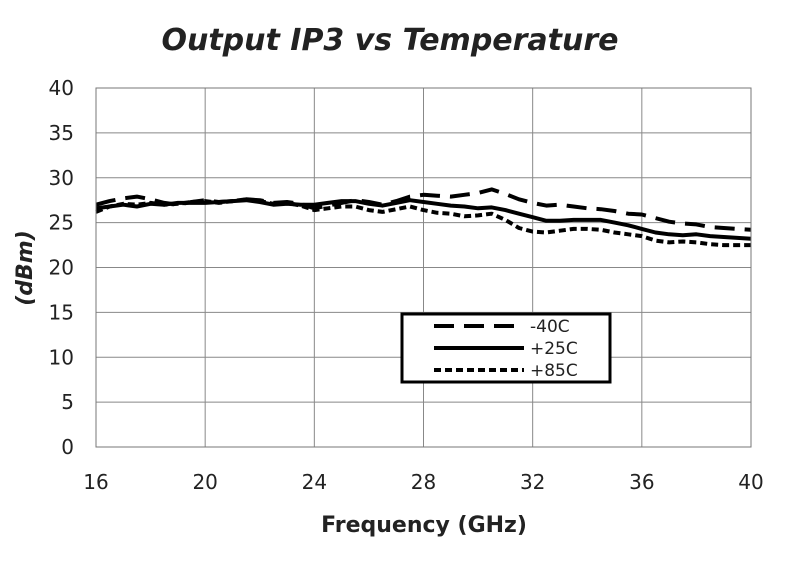  I want to click on series-lines, so click(423, 217).